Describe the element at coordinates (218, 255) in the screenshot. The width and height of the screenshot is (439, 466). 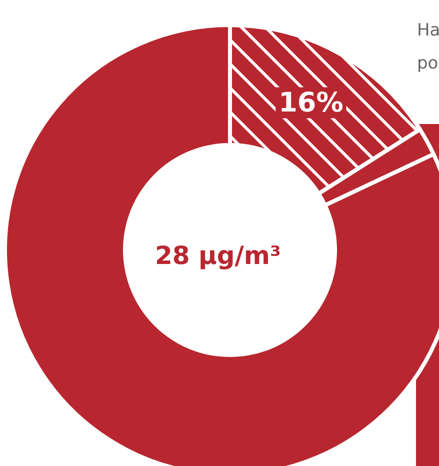
I see `text: 28 µg/m³` at that location.